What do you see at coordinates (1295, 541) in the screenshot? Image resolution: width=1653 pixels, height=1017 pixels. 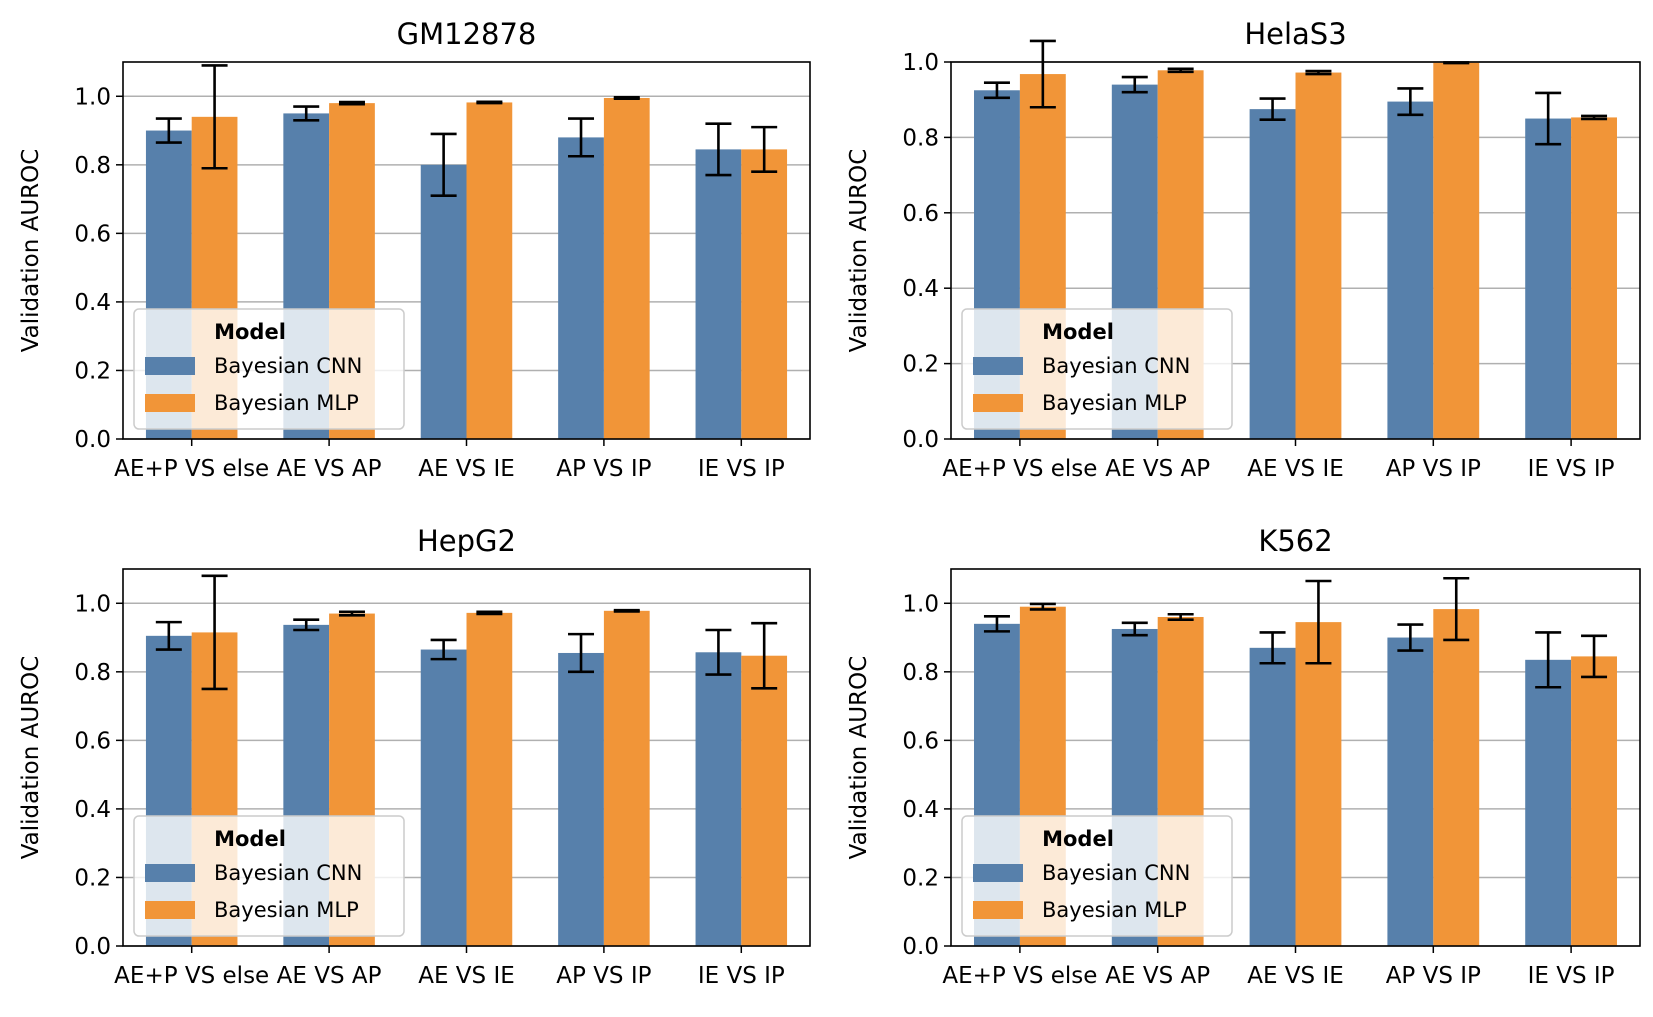 I see `chart-title: K562` at bounding box center [1295, 541].